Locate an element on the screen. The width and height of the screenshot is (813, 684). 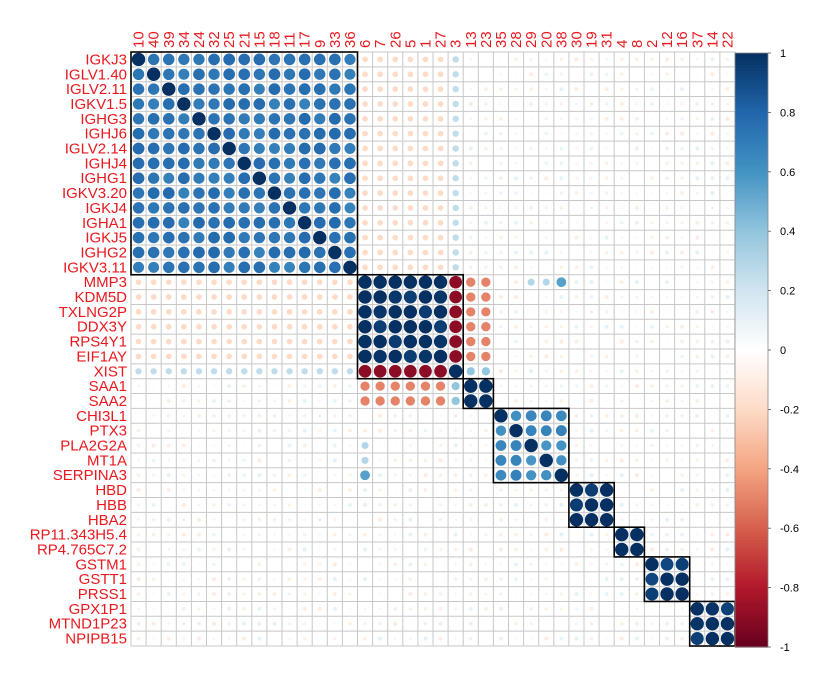
column-label: 20 is located at coordinates (546, 39).